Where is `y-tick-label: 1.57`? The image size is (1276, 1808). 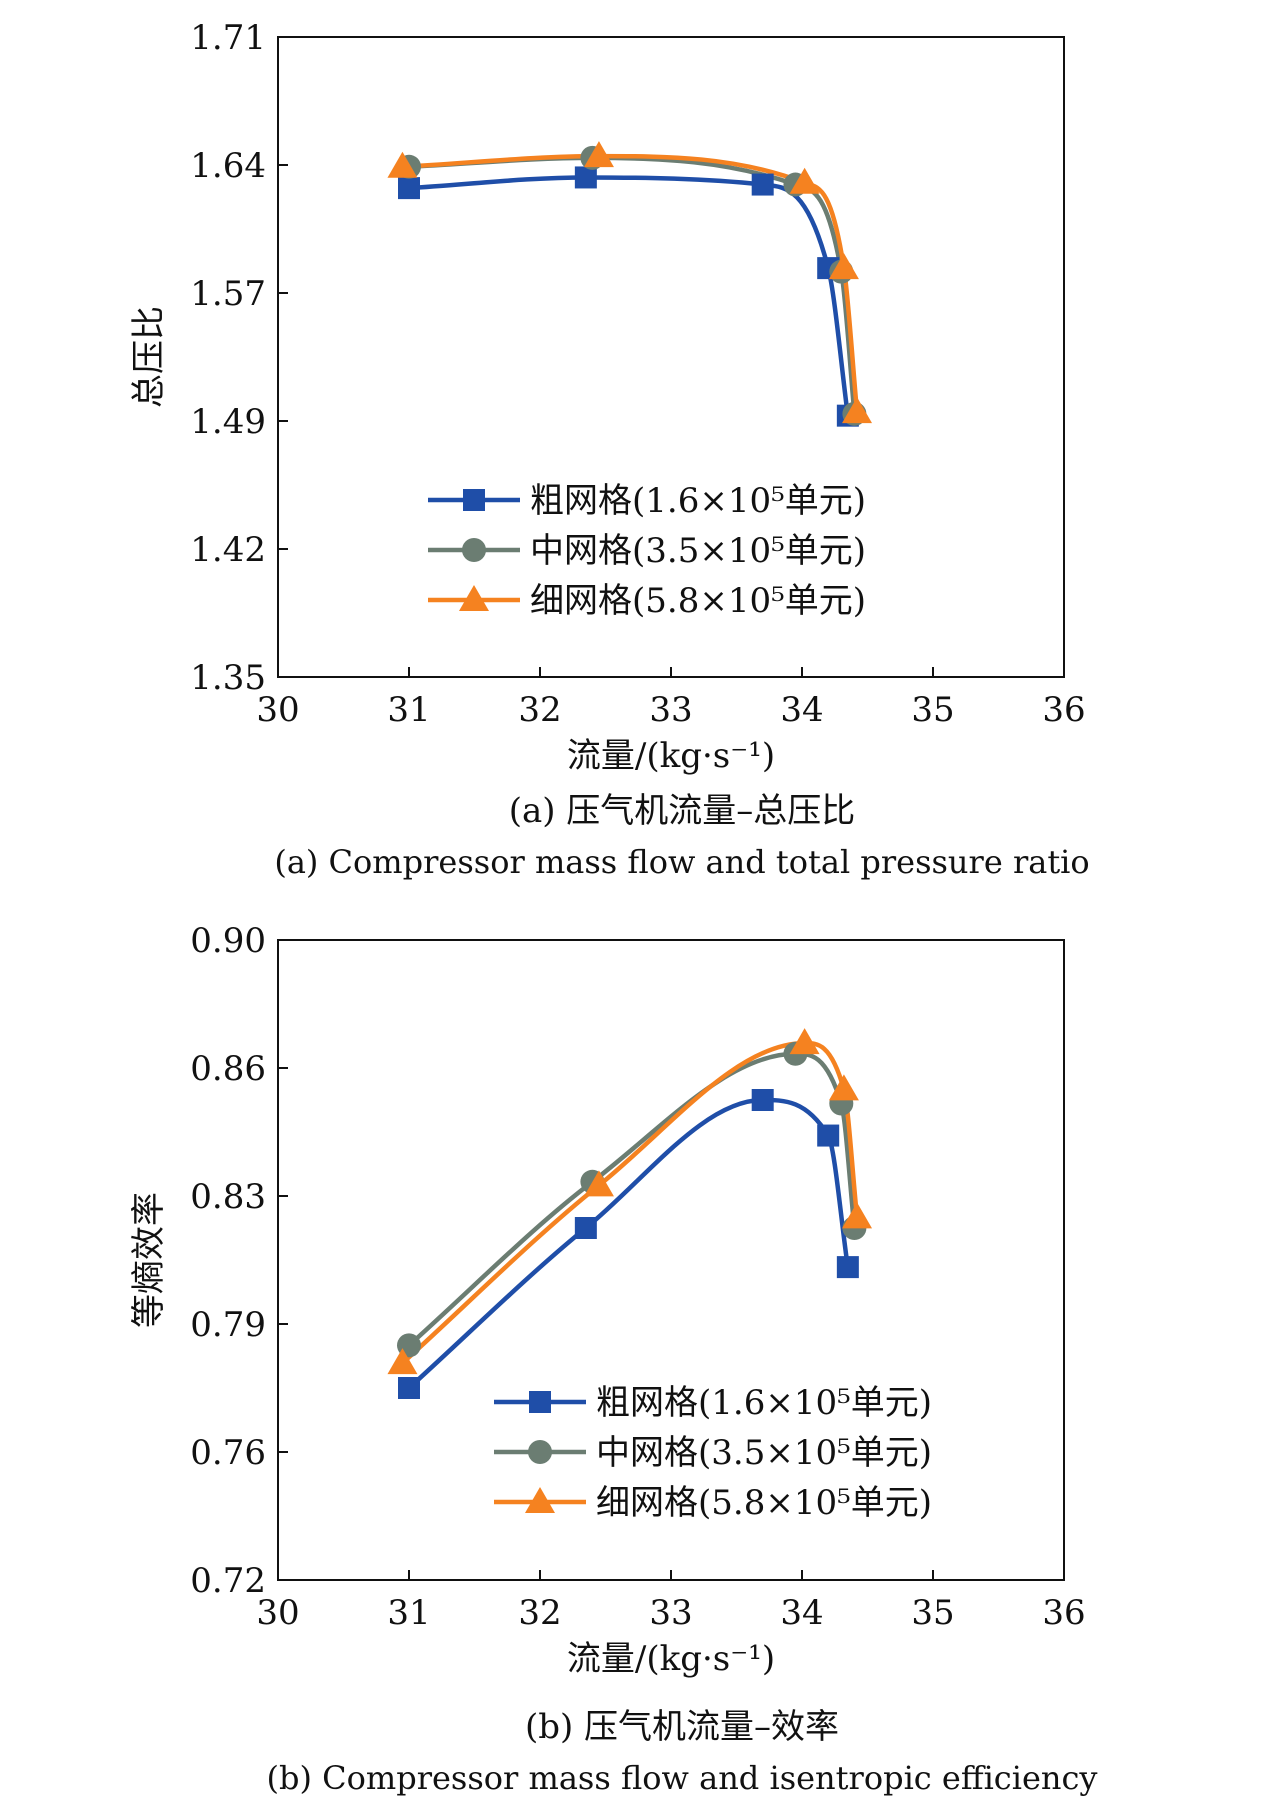 y-tick-label: 1.57 is located at coordinates (228, 294).